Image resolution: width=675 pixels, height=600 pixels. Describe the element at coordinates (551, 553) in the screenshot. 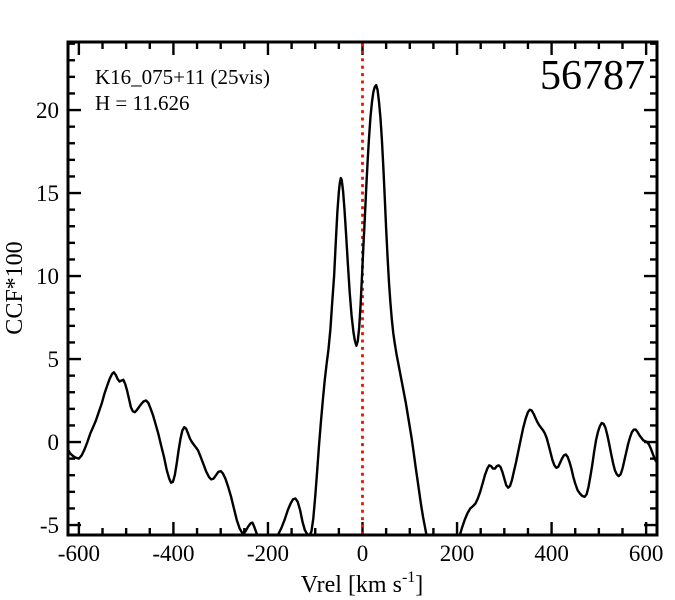

I see `x-tick-label: 400` at that location.